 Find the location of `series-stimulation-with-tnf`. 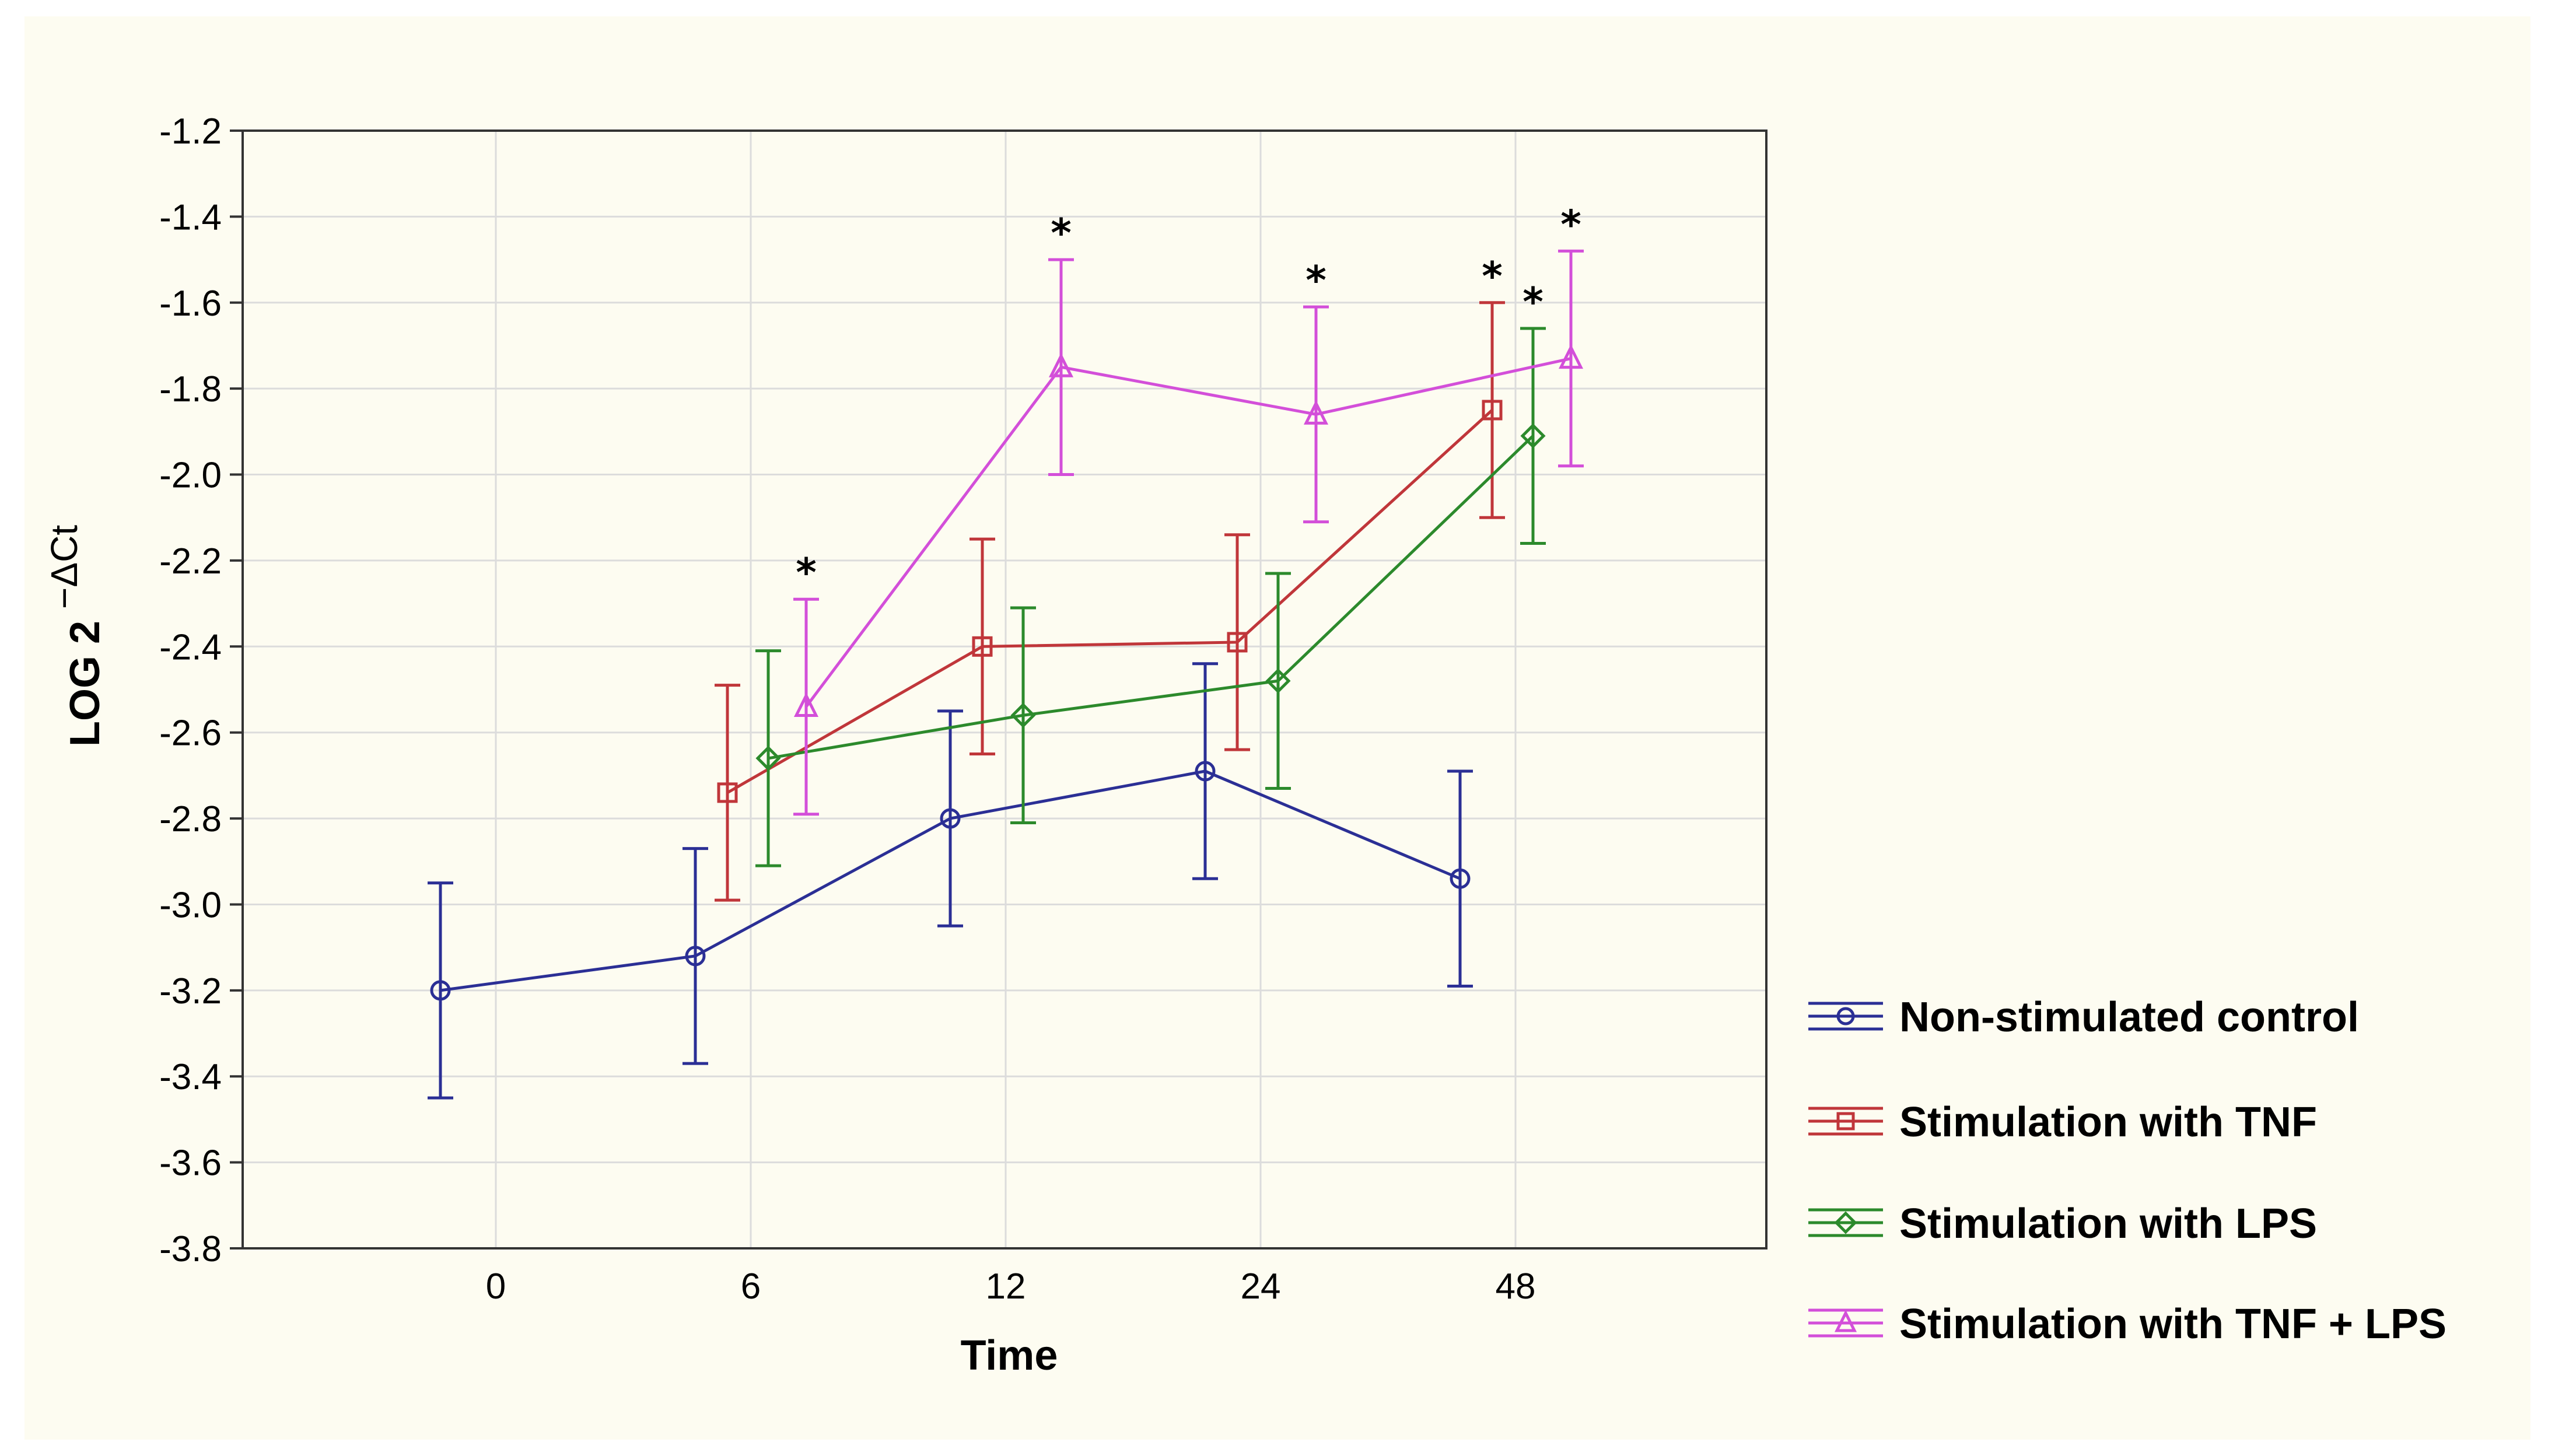

series-stimulation-with-tnf is located at coordinates (1110, 601).